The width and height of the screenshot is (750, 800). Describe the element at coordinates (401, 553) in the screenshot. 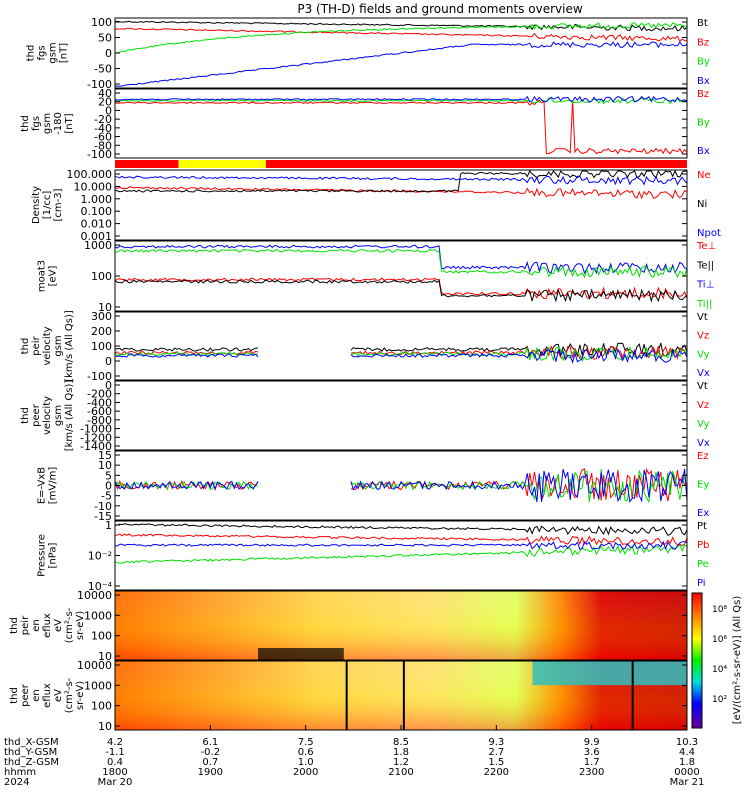

I see `trace-pe` at that location.